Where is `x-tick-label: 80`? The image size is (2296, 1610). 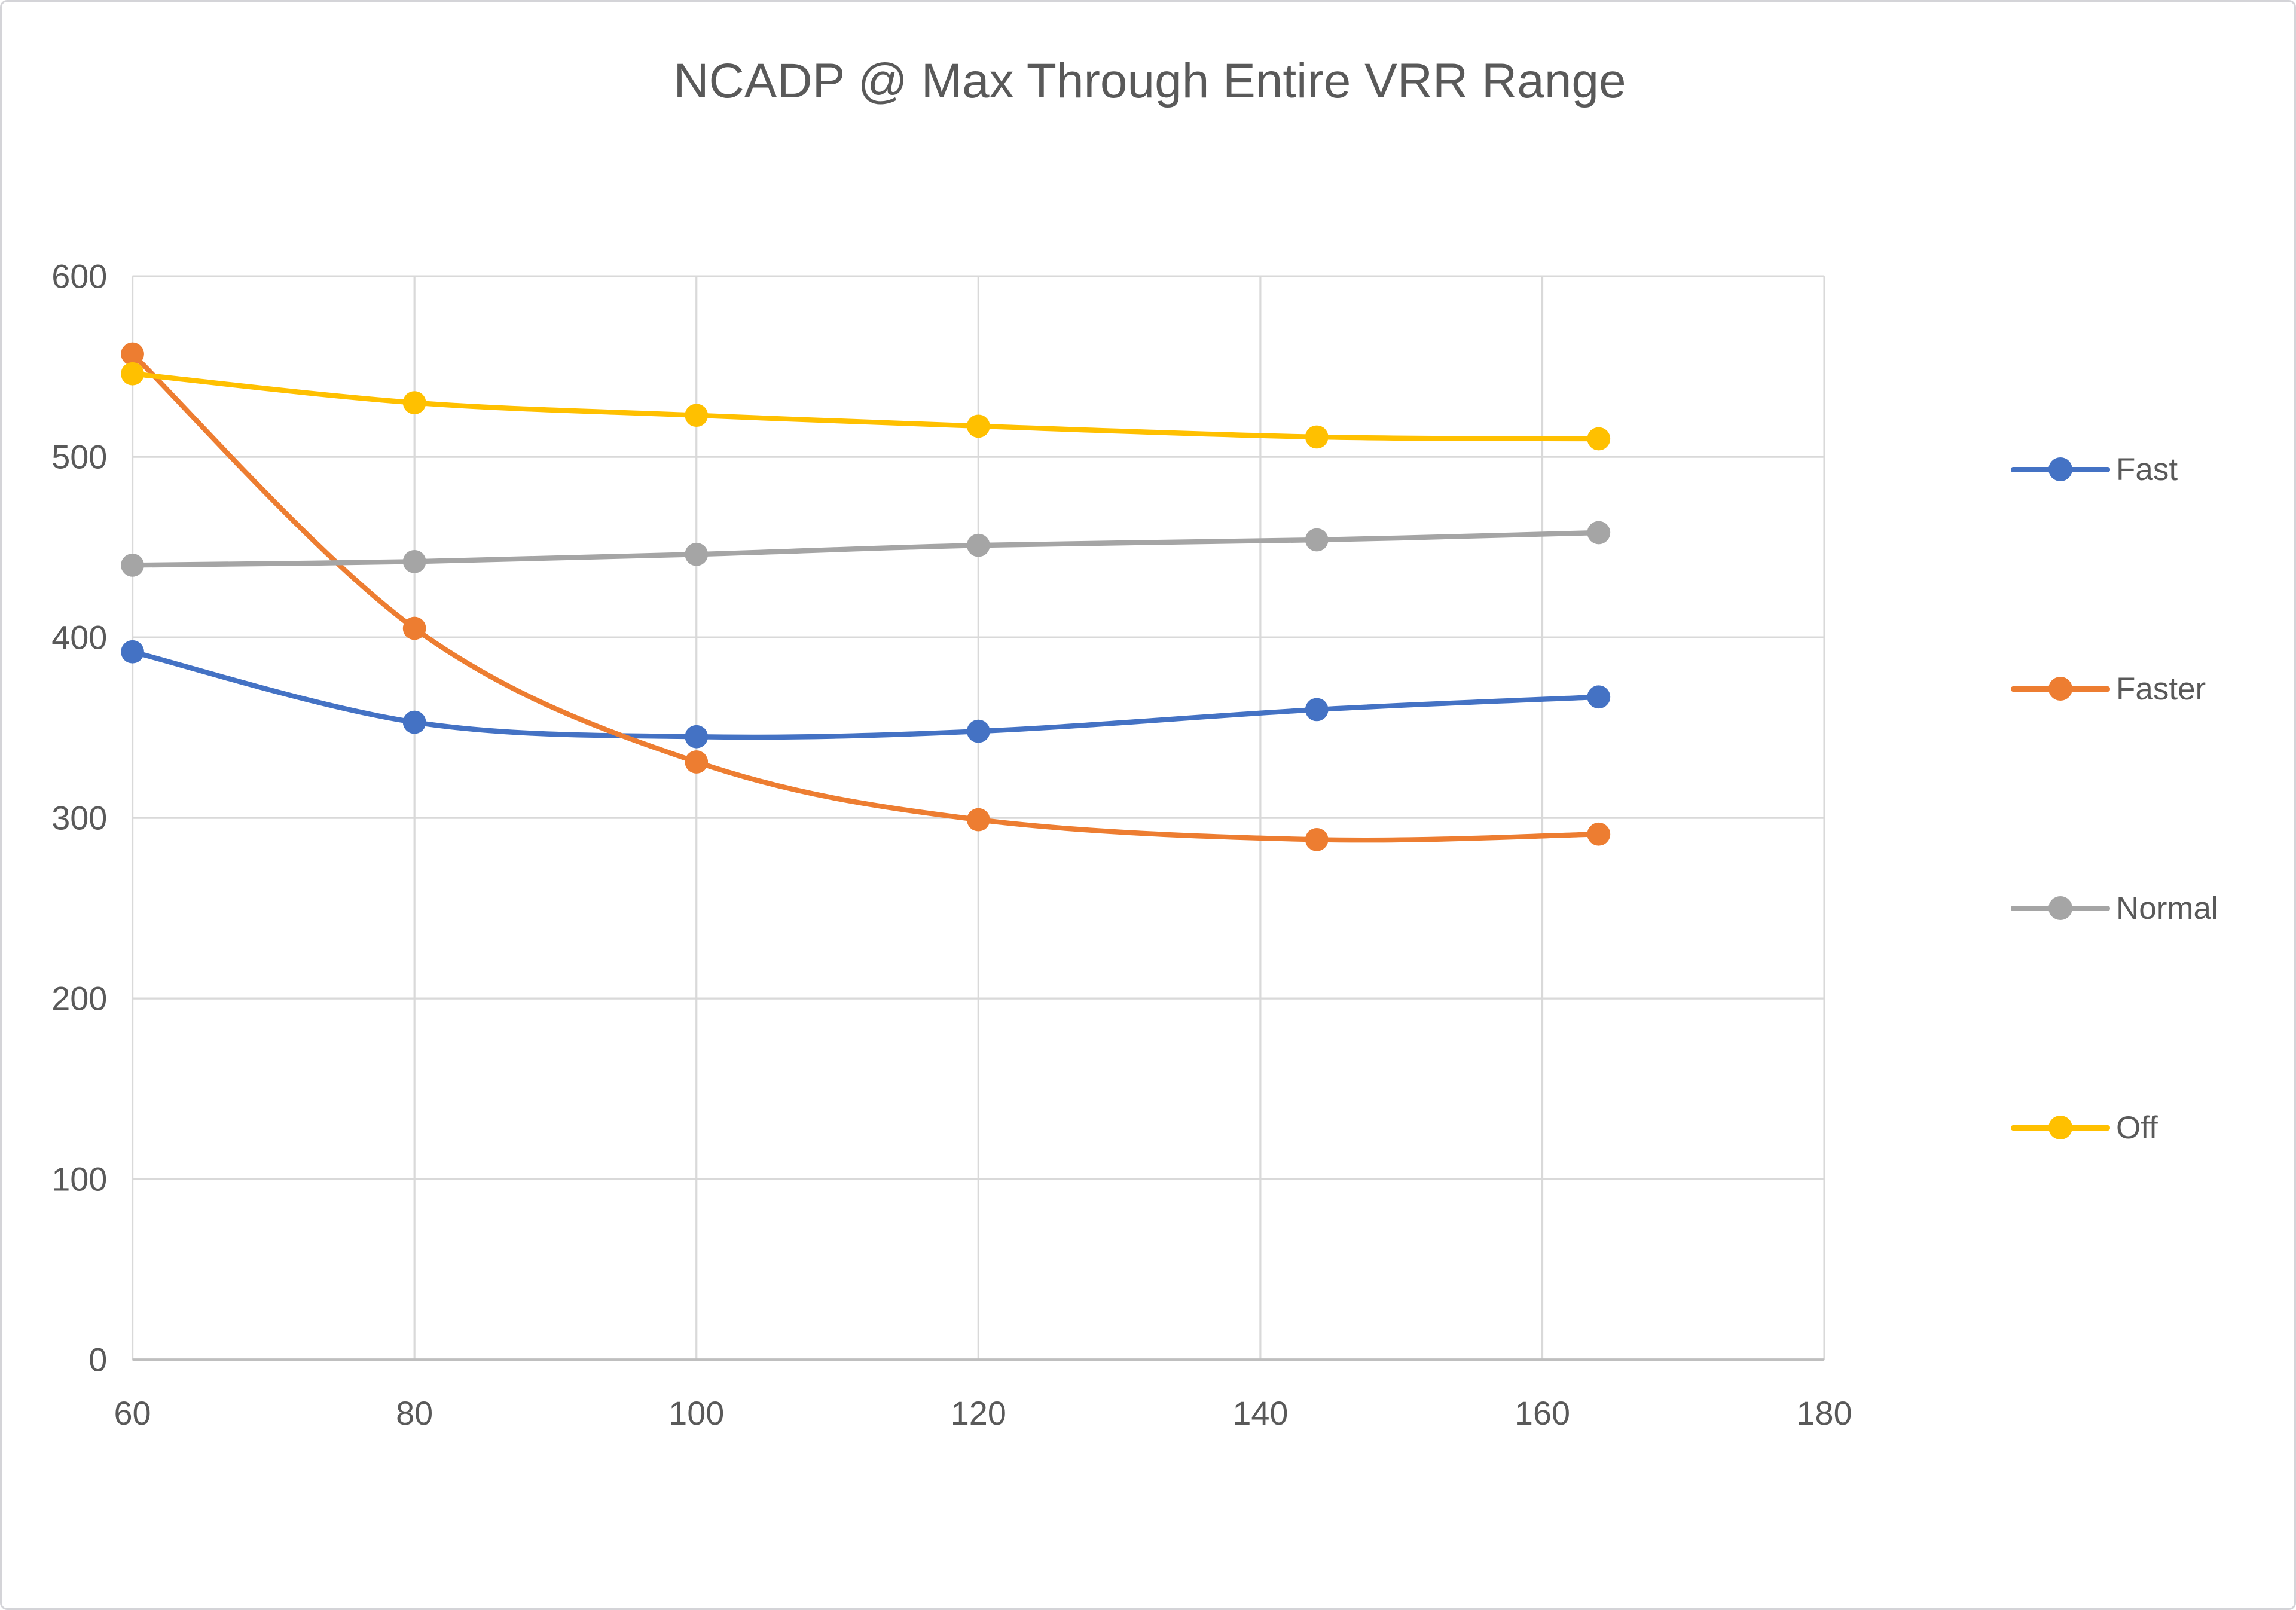
x-tick-label: 80 is located at coordinates (414, 1413).